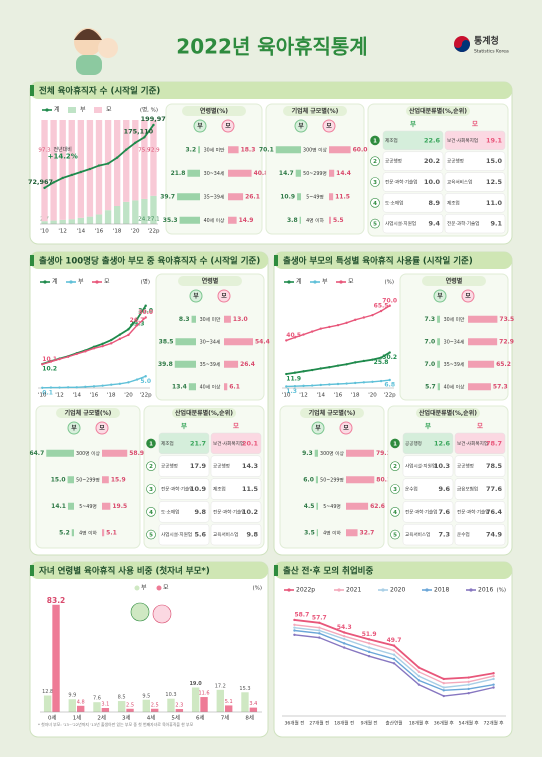 Image resolution: width=542 pixels, height=757 pixels. What do you see at coordinates (494, 140) in the screenshot?
I see `industry-value: 19.1` at bounding box center [494, 140].